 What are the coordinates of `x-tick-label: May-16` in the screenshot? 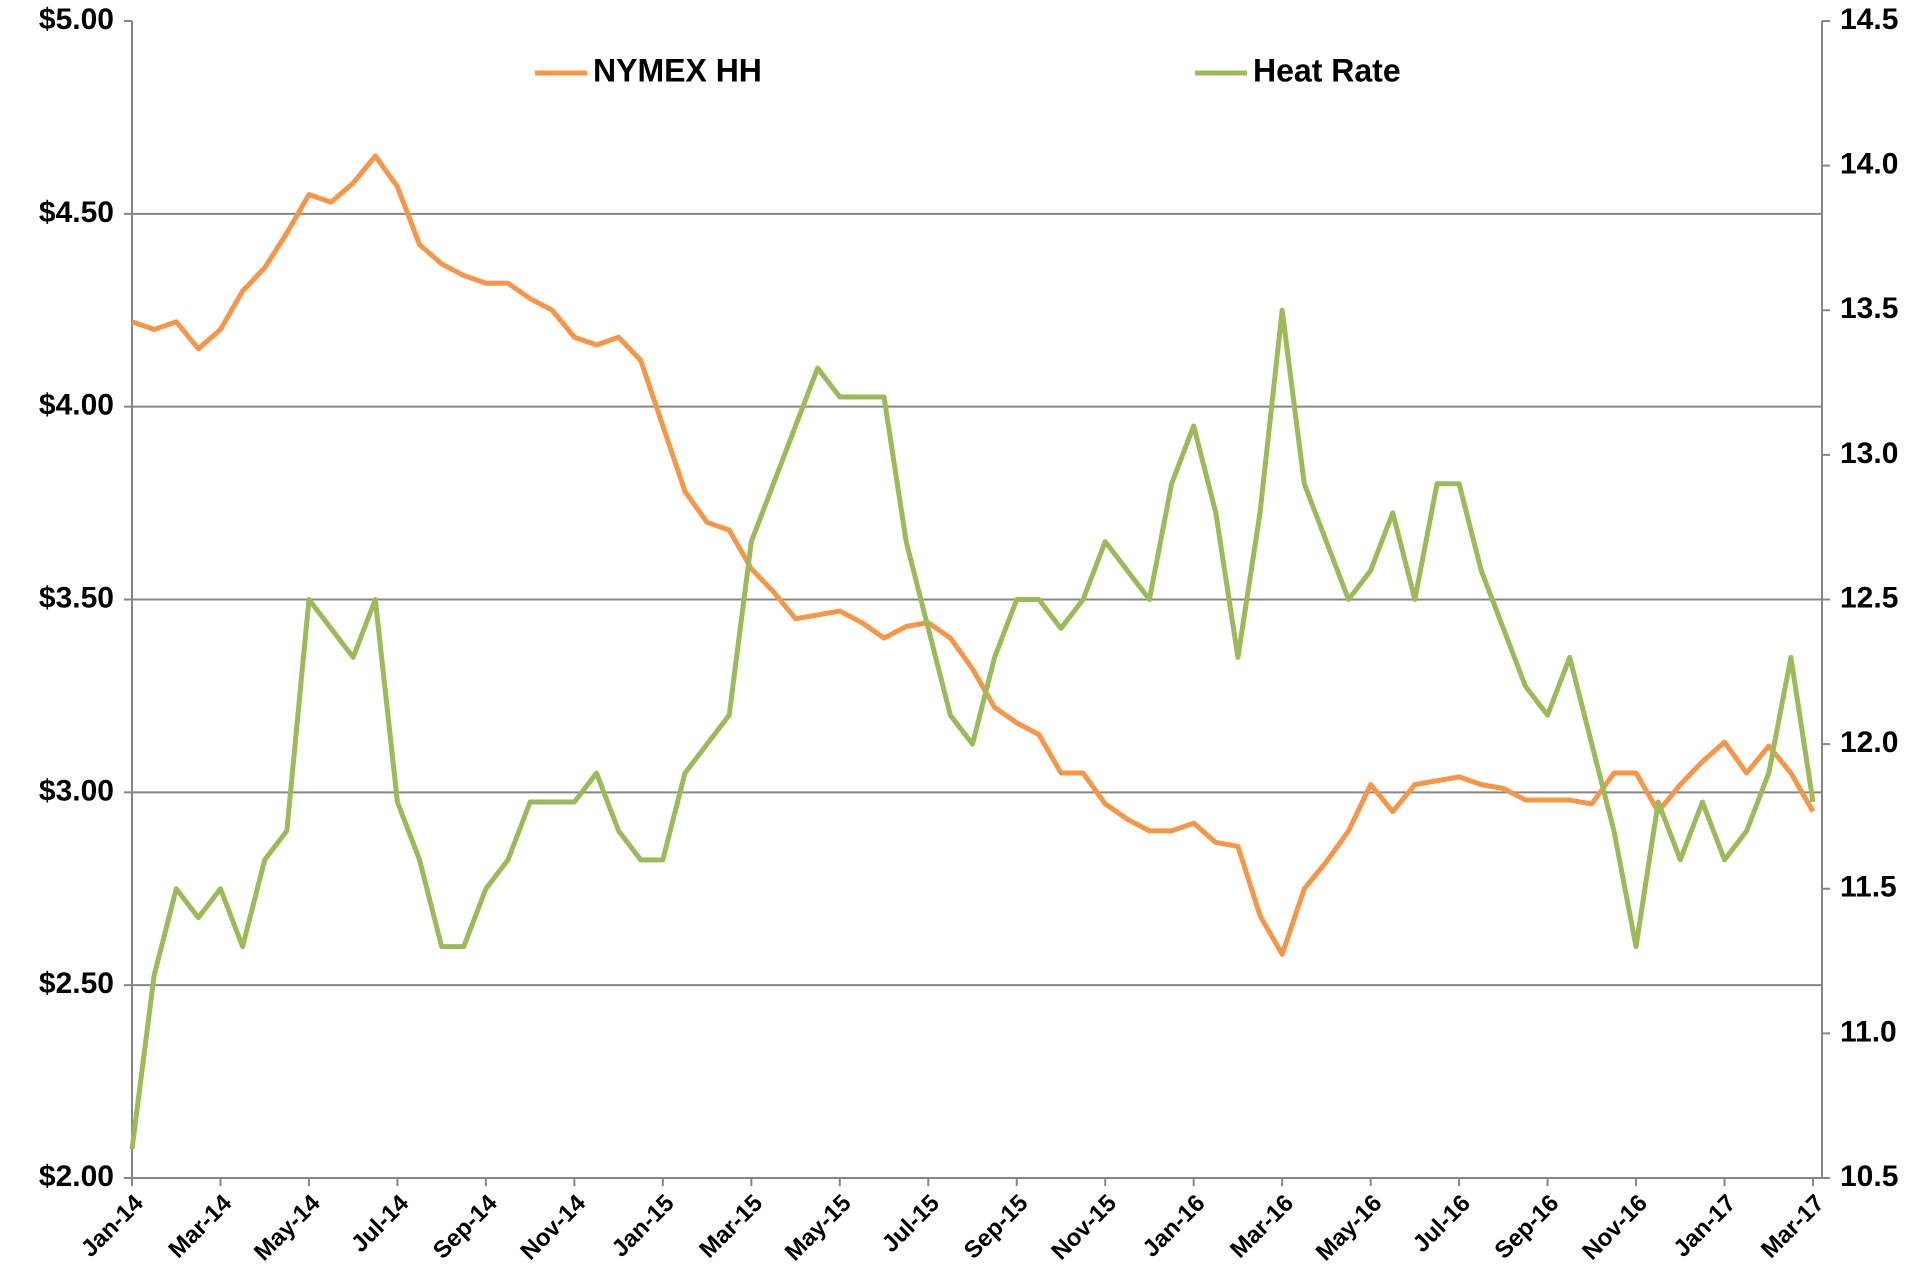 It's located at (1349, 1228).